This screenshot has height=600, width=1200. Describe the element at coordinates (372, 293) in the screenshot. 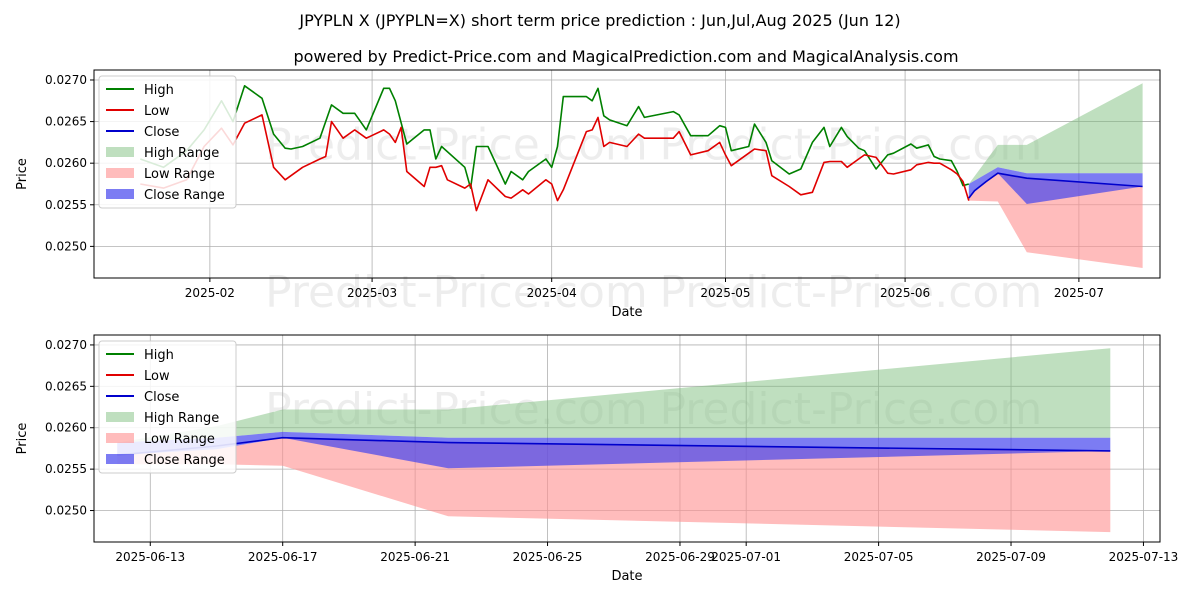

I see `x-tick-label: 2025-03` at that location.